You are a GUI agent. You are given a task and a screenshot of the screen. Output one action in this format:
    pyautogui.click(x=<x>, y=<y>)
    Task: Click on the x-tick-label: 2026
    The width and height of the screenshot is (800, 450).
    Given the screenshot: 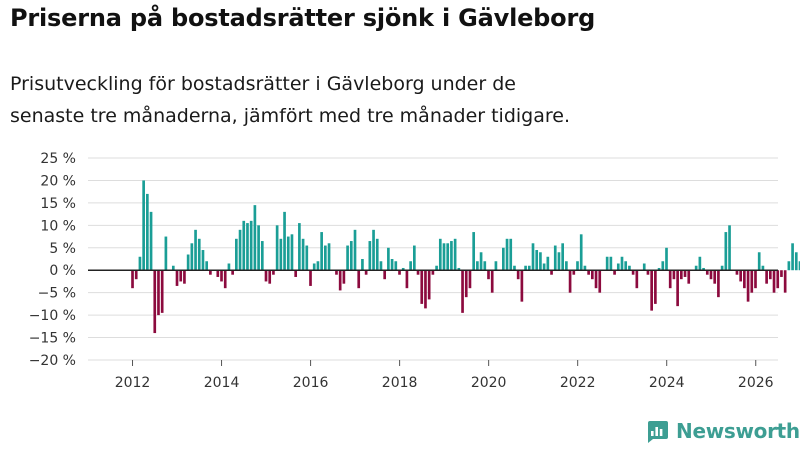 What is the action you would take?
    pyautogui.click(x=756, y=383)
    